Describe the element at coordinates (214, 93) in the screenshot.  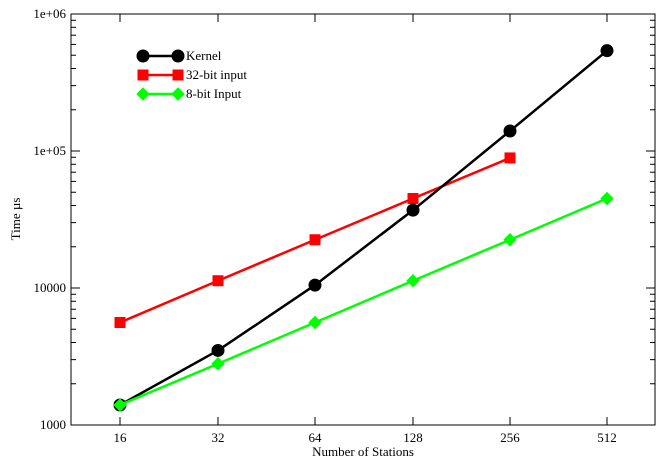
I see `legend-label: 8-bit Input` at that location.